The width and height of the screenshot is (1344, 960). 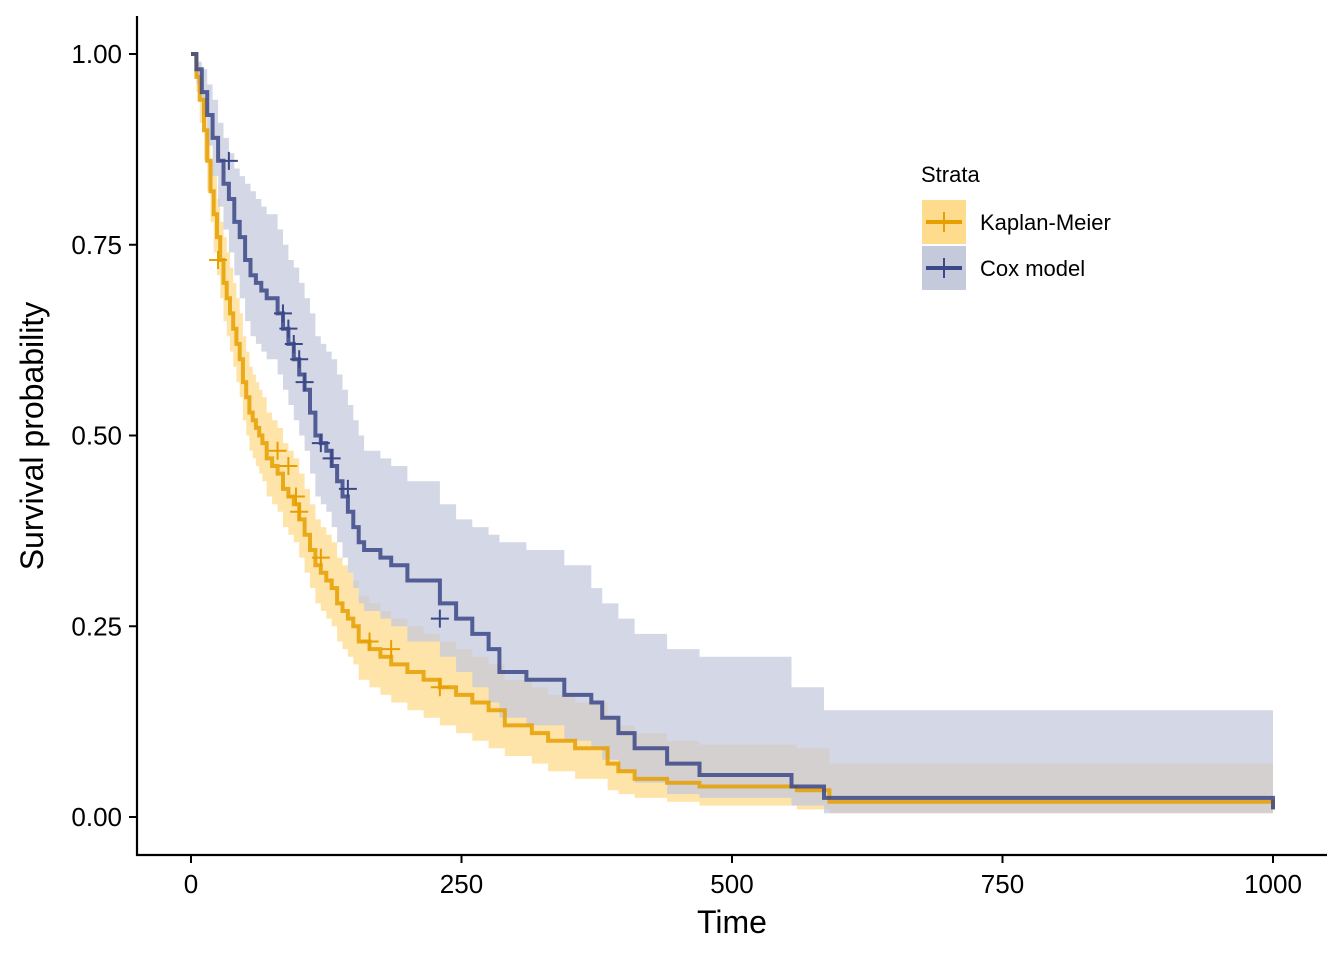 What do you see at coordinates (96, 245) in the screenshot?
I see `y-tick-label: 0.75` at bounding box center [96, 245].